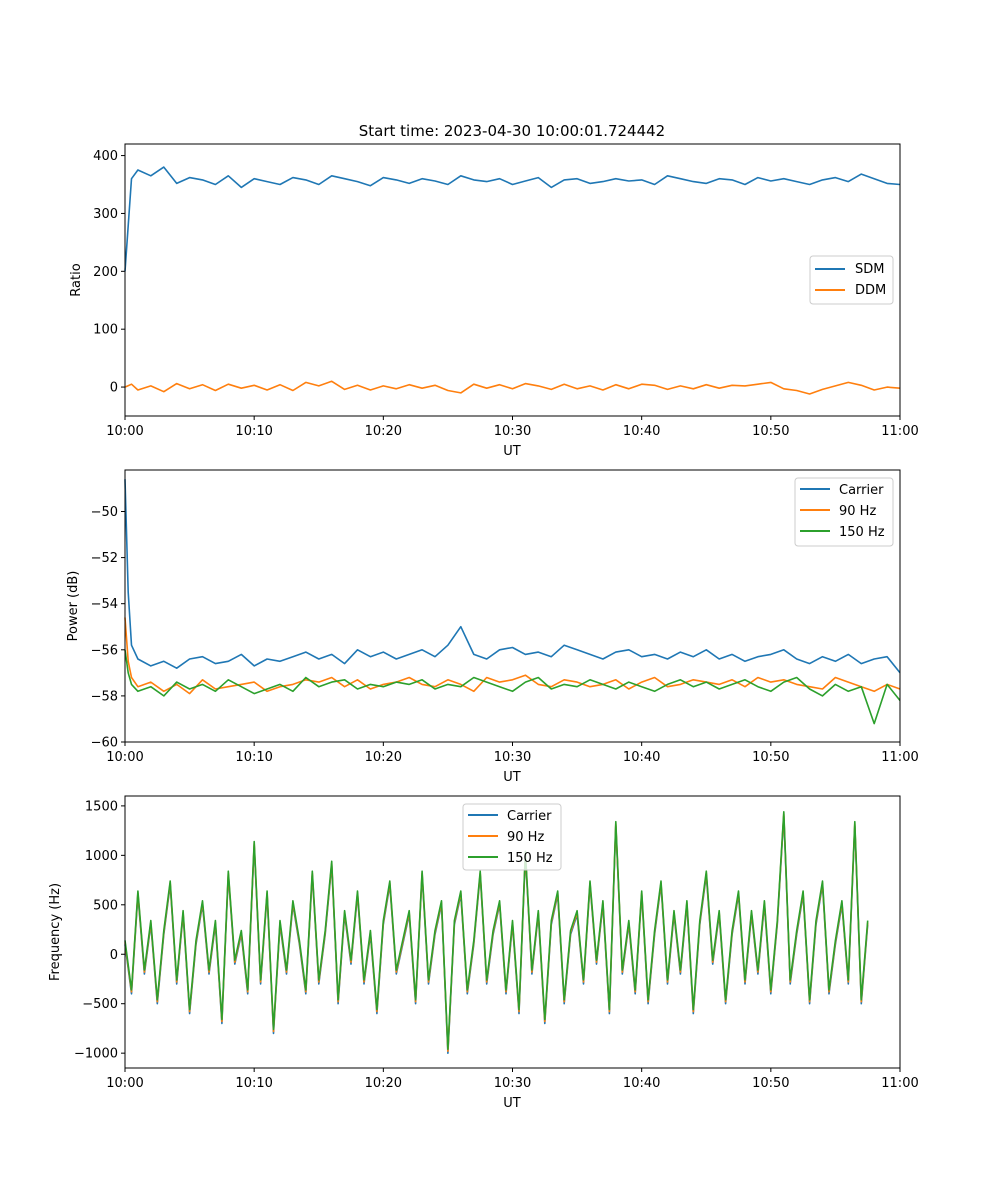 This screenshot has width=1000, height=1200. What do you see at coordinates (105, 214) in the screenshot?
I see `ratio-ytick-label-3: 300` at bounding box center [105, 214].